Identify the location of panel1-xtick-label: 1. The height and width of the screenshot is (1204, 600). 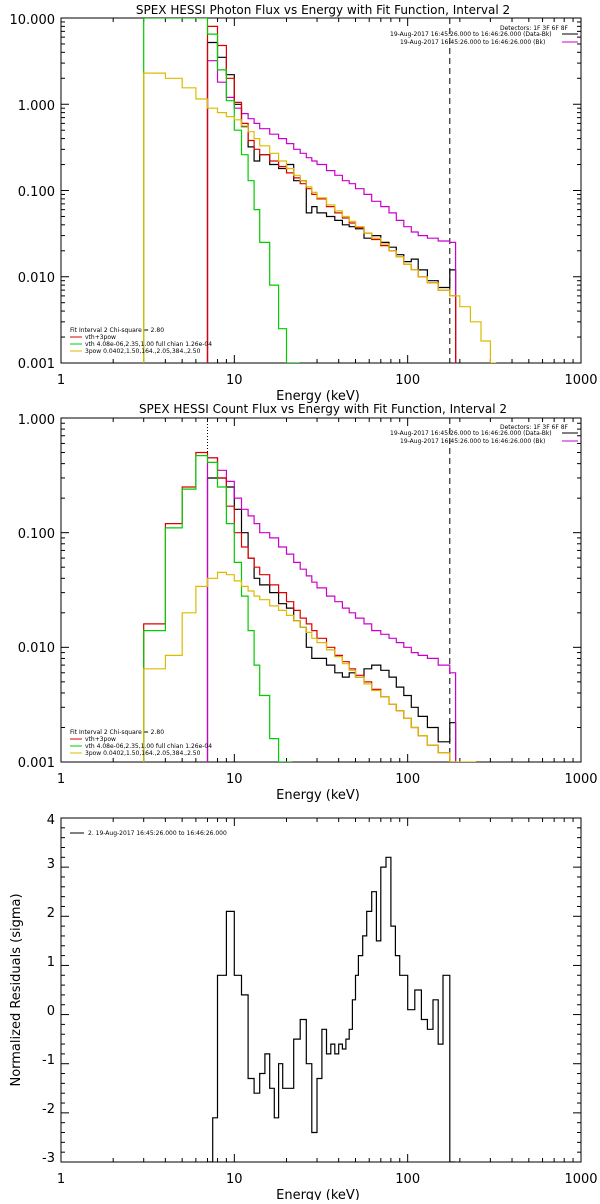
(61, 380).